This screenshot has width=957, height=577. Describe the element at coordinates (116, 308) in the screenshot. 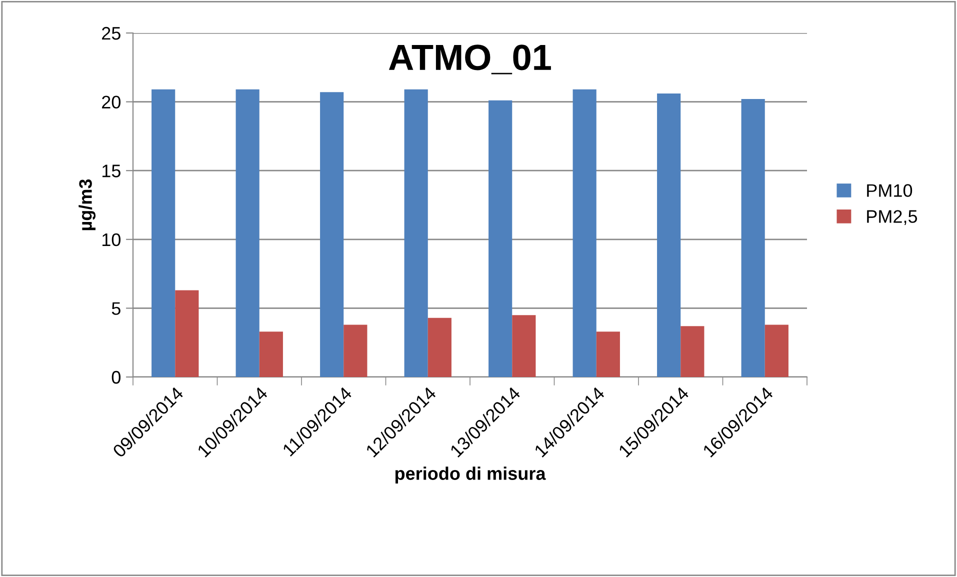

I see `y-tick-label: 5` at that location.